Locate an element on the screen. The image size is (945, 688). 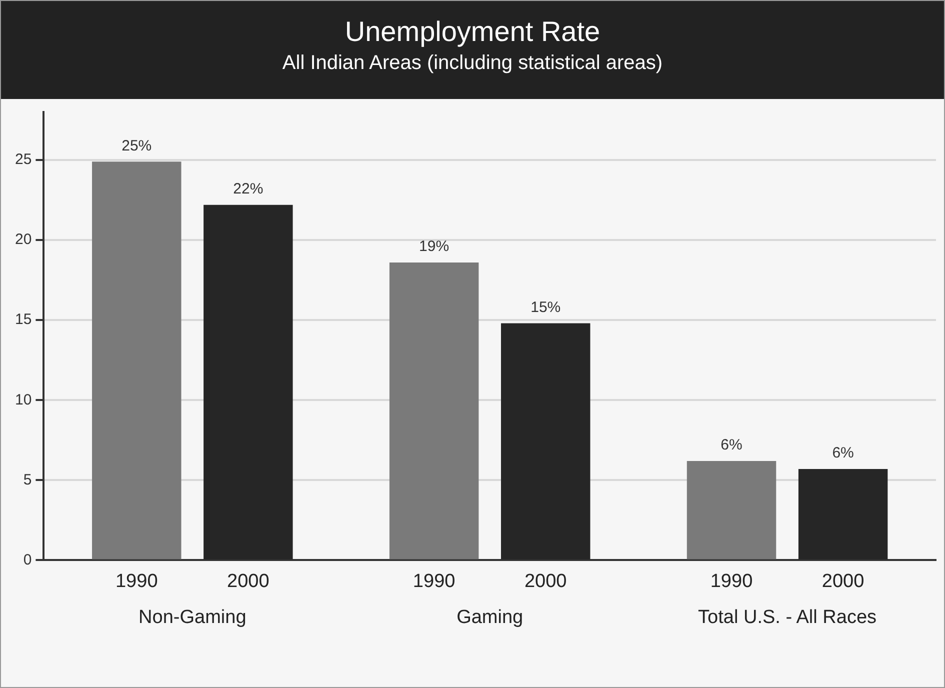
series-label: 1990 is located at coordinates (136, 581).